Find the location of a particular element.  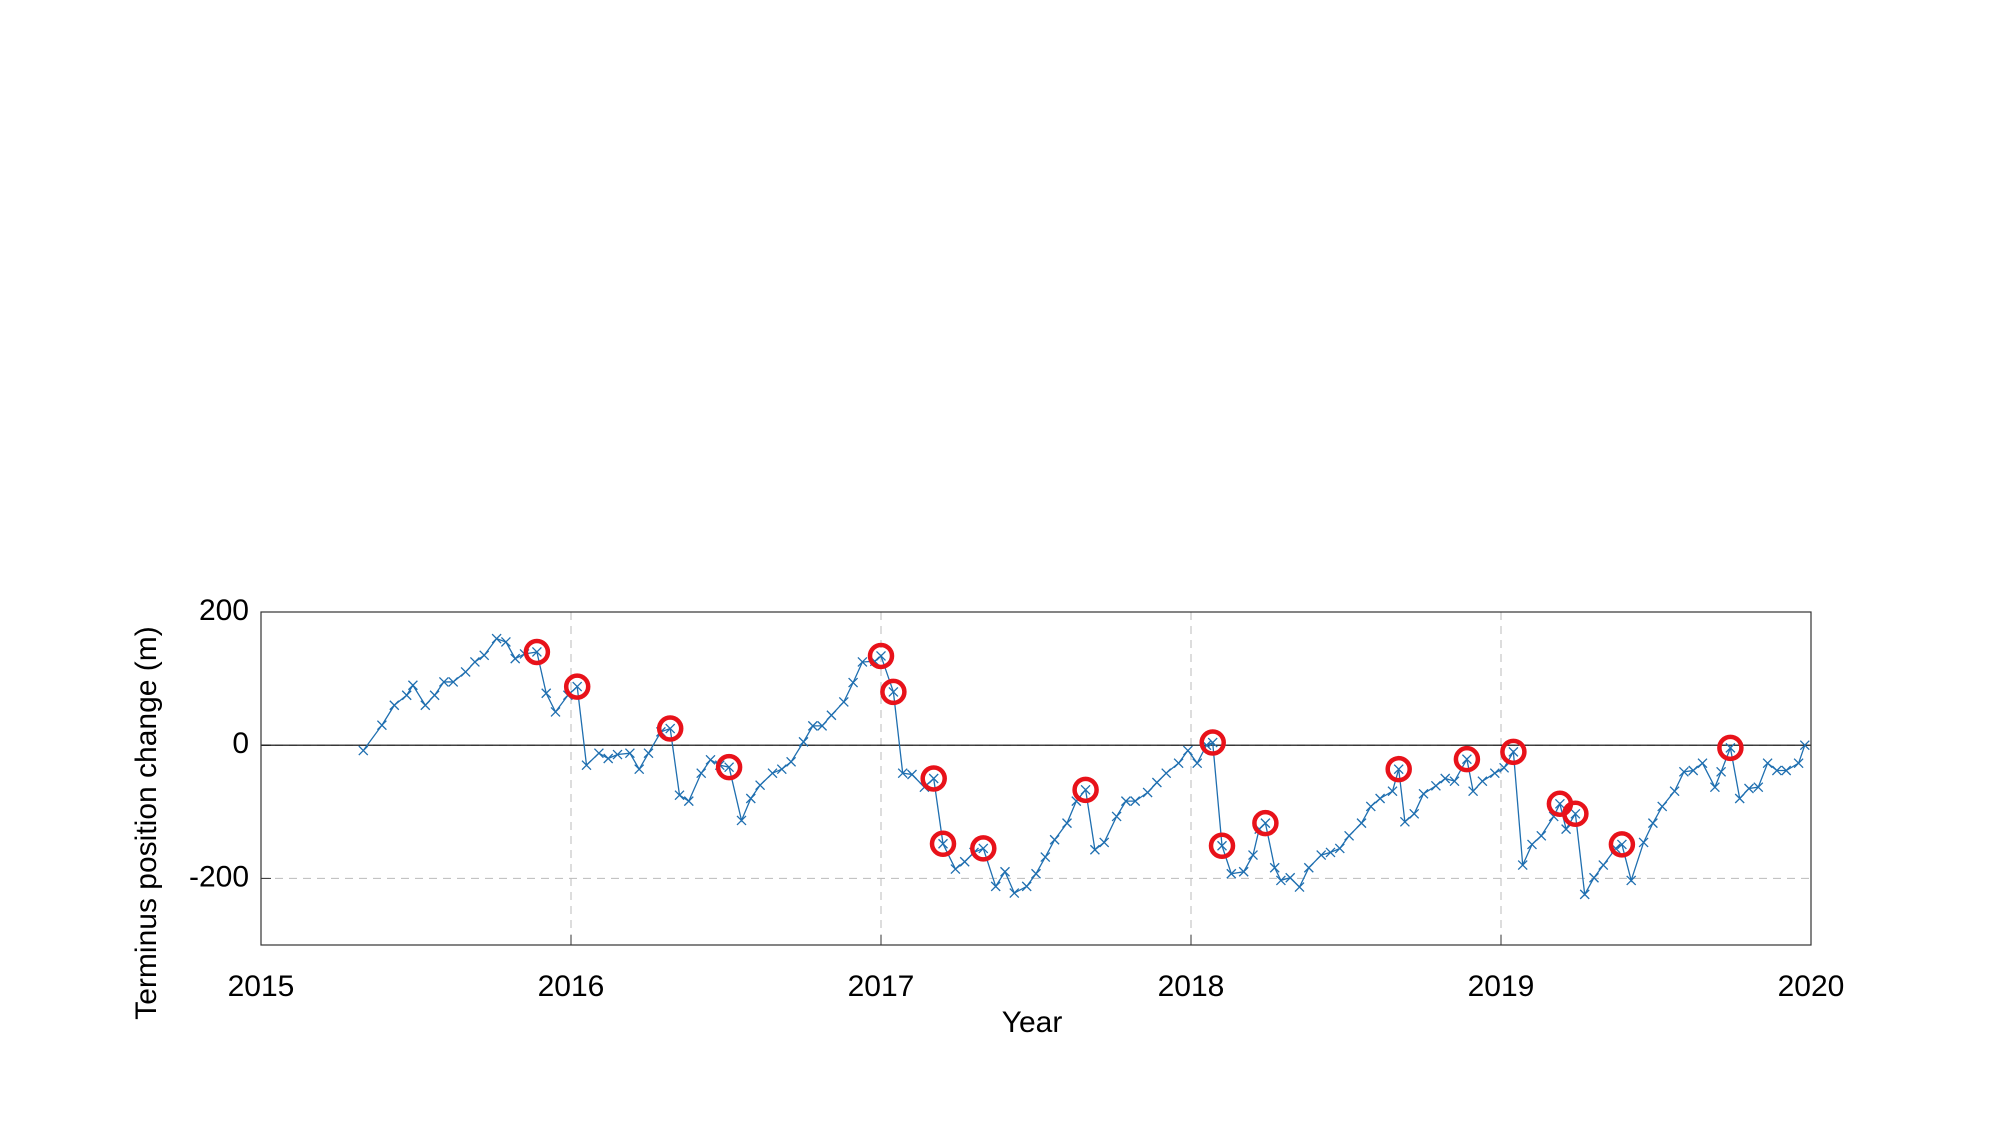

x-tick-label: 2020 is located at coordinates (1811, 986).